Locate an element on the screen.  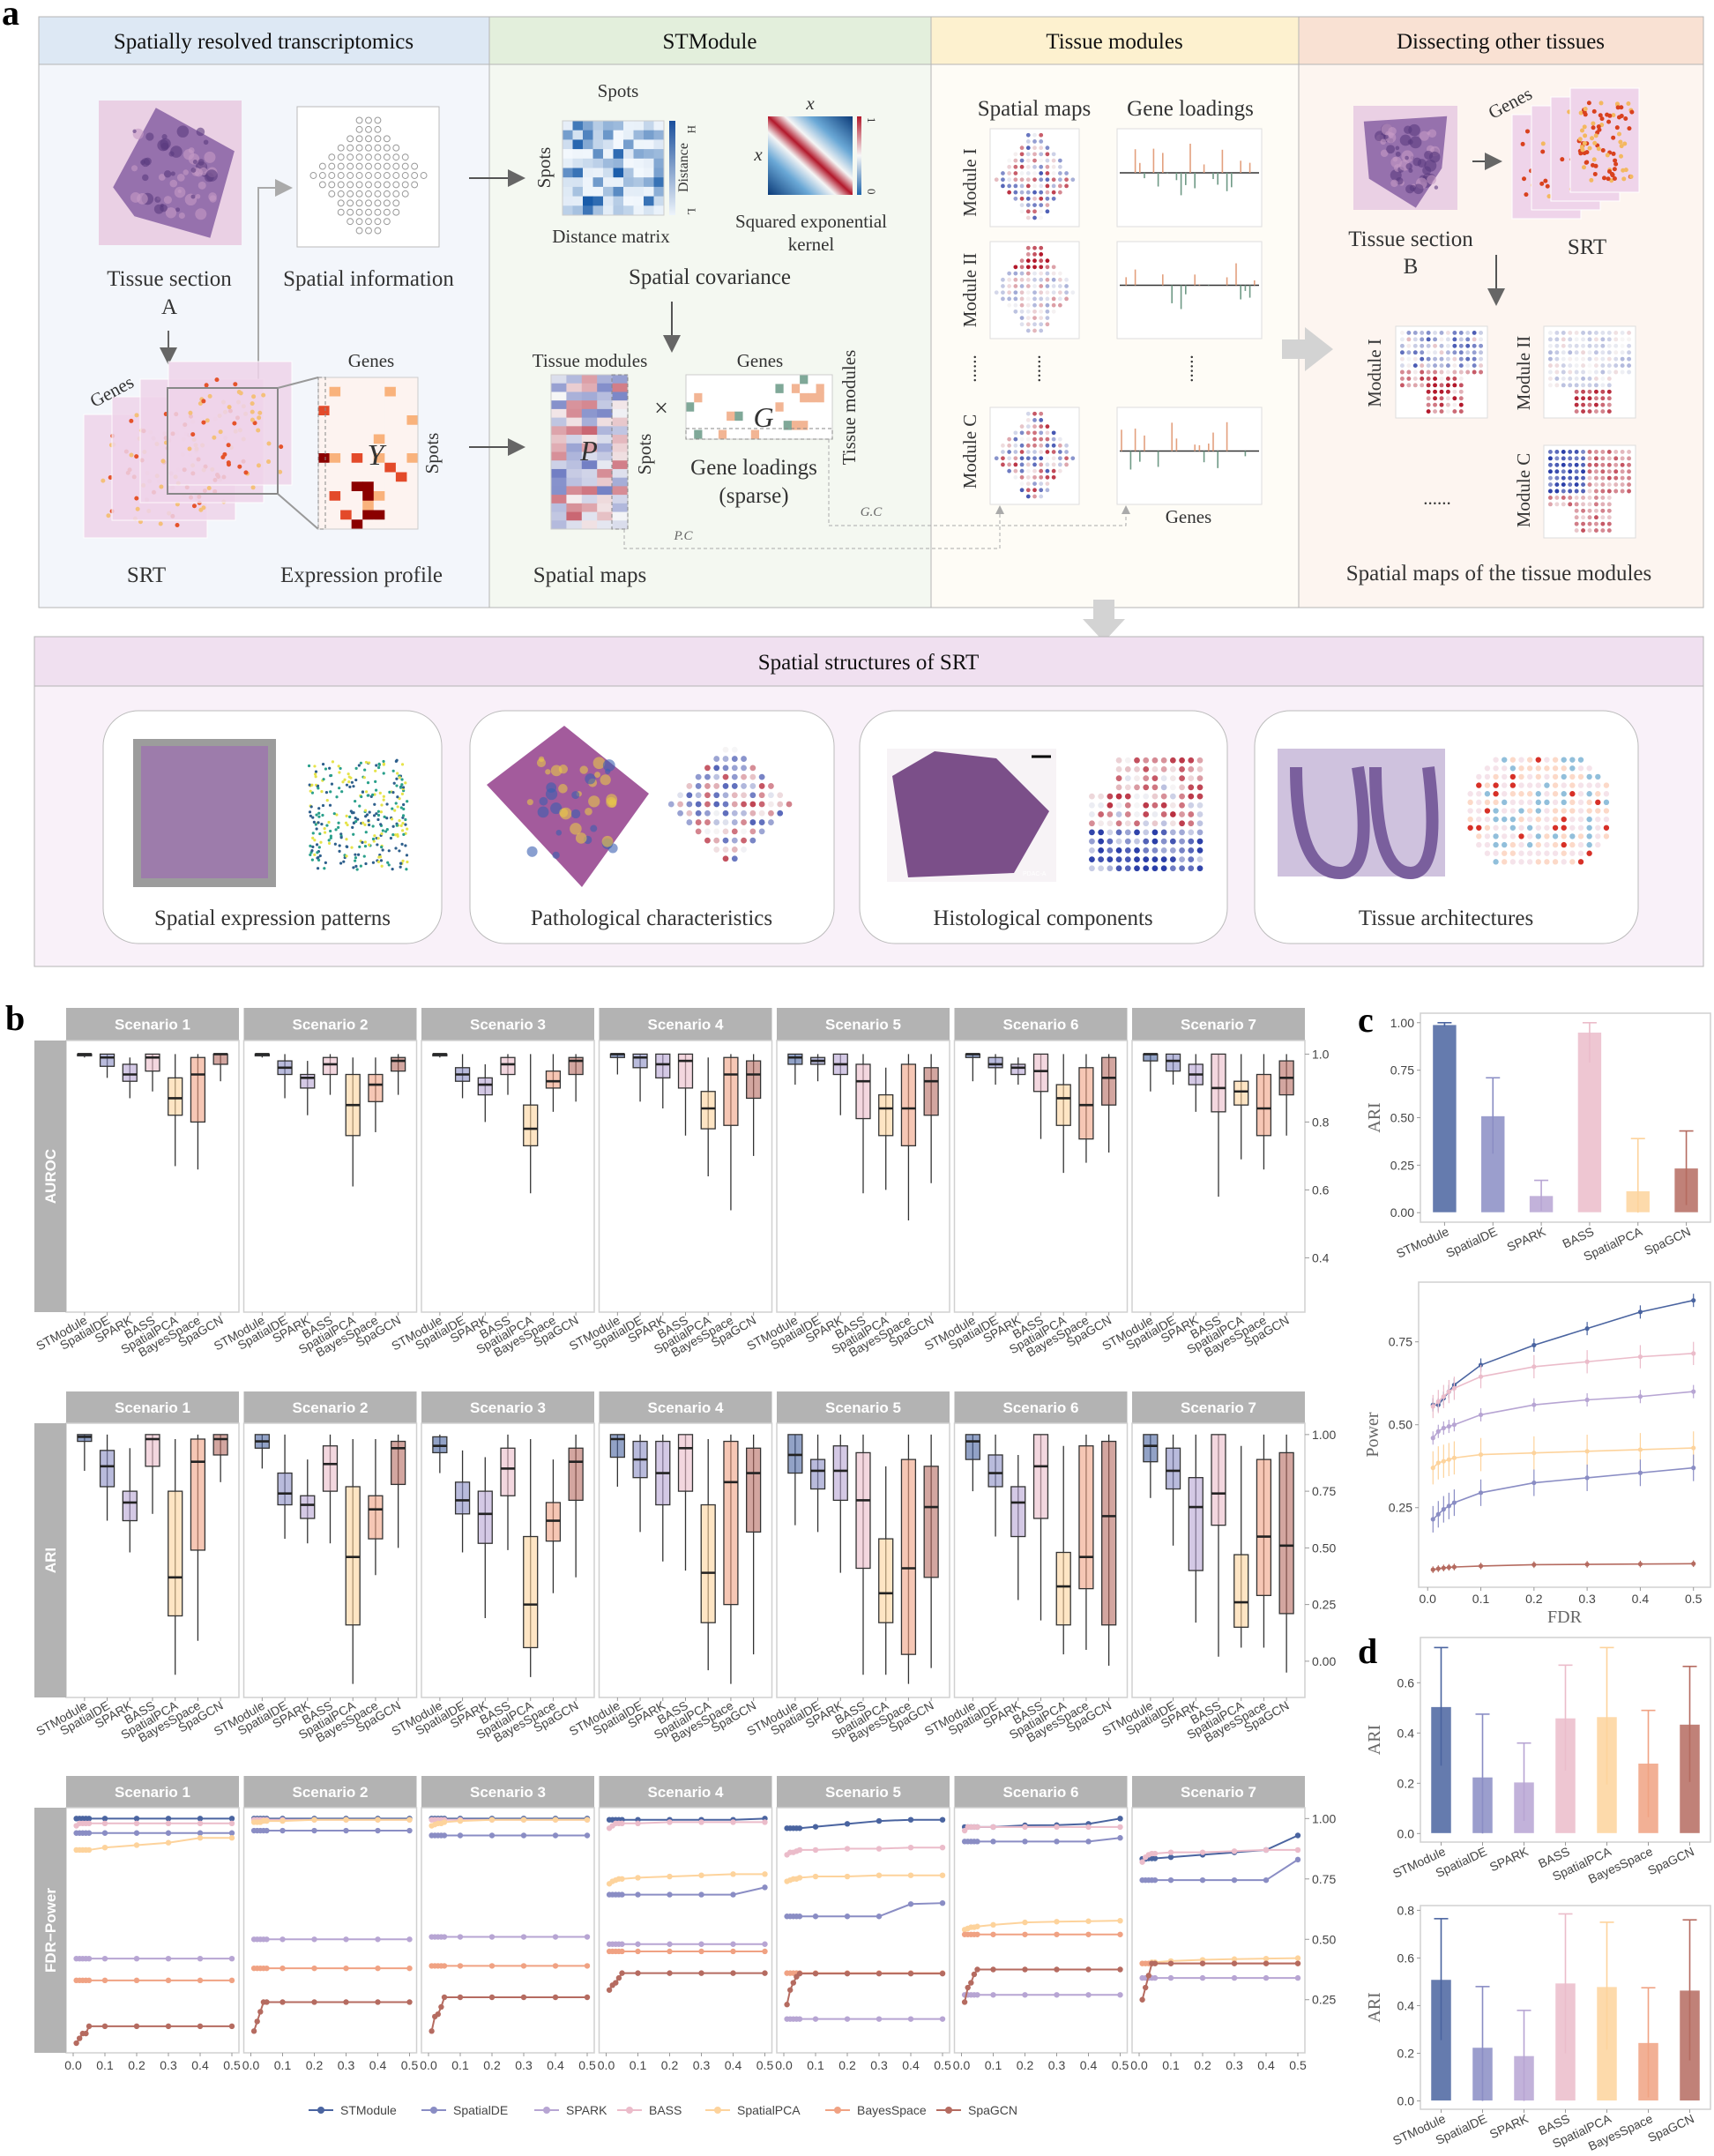
structure-card-label: Histological components is located at coordinates (1042, 918).